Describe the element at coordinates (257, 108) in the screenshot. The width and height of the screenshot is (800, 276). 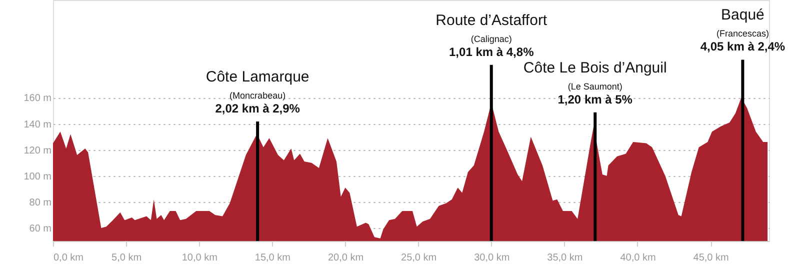
I see `annotation: 2,02 km à 2,9%` at that location.